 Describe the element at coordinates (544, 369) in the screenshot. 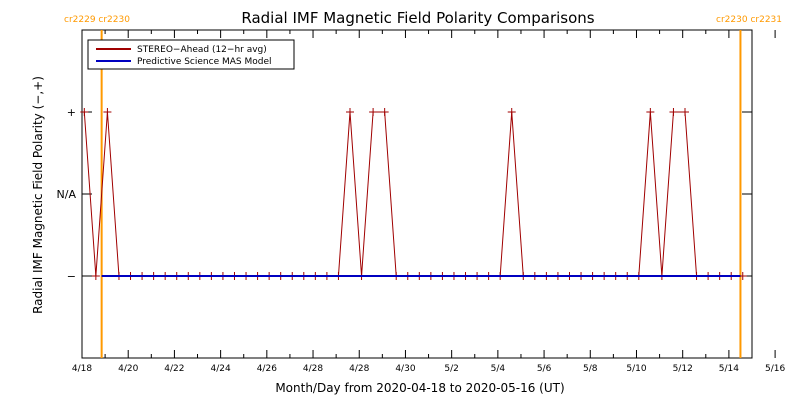

I see `x-tick-label: 5/6` at that location.